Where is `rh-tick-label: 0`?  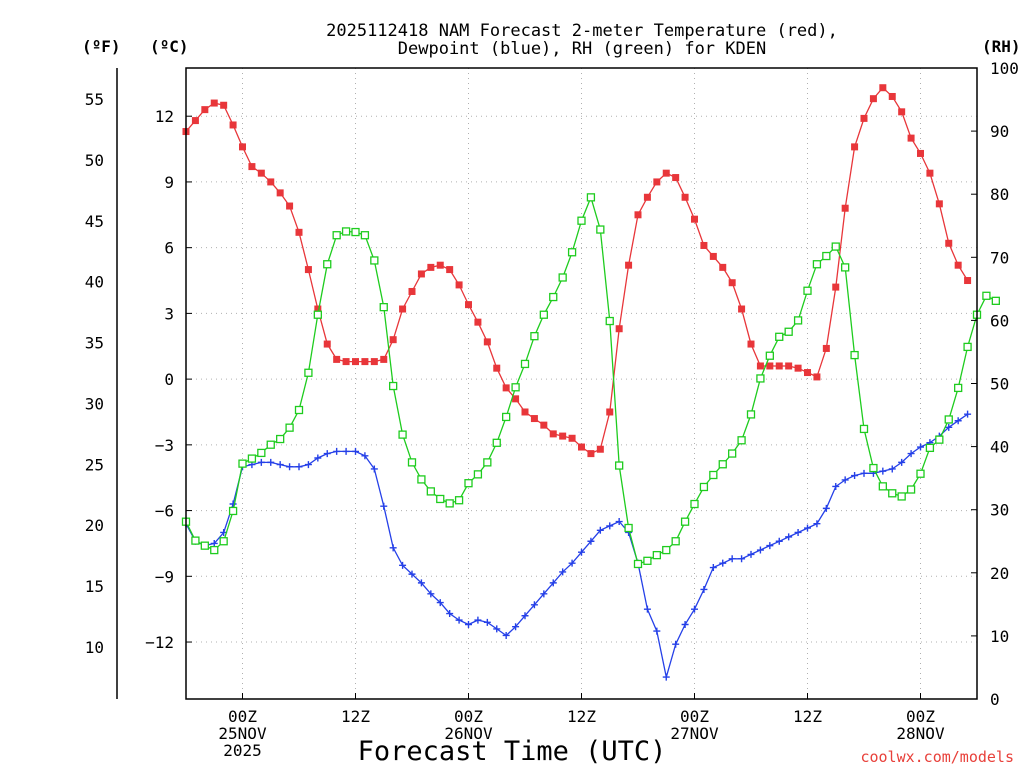
rh-tick-label: 0 is located at coordinates (995, 699).